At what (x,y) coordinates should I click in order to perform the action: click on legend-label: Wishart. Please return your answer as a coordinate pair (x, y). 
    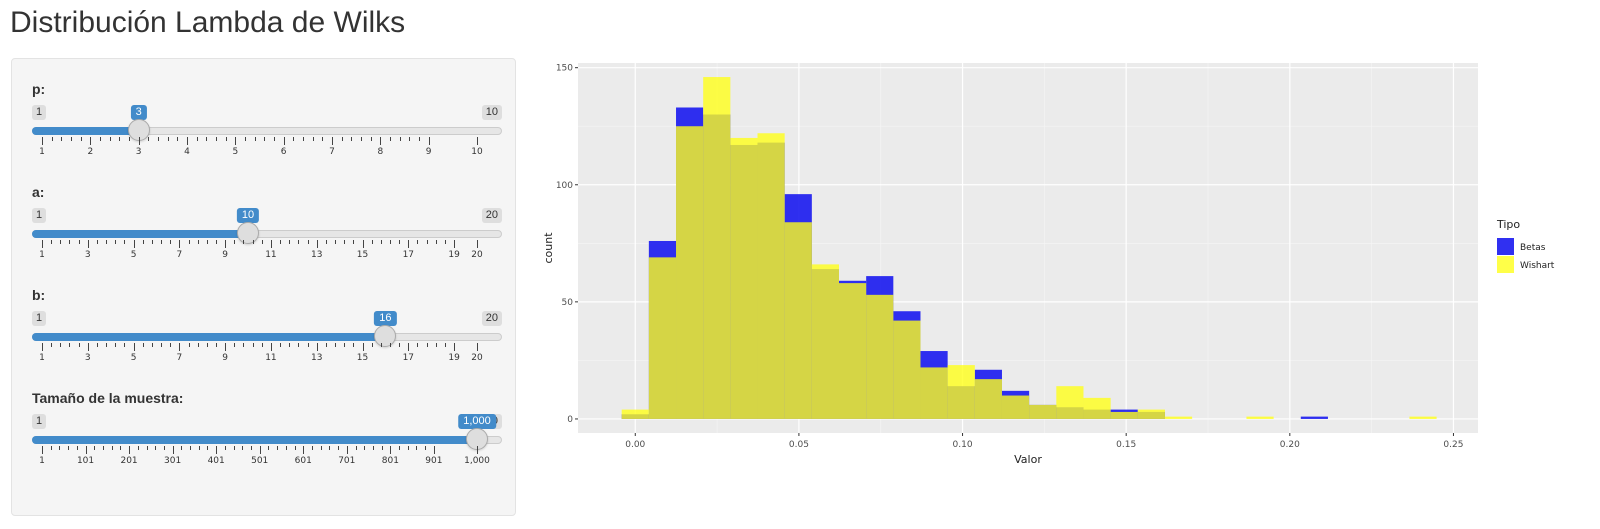
    Looking at the image, I should click on (1537, 266).